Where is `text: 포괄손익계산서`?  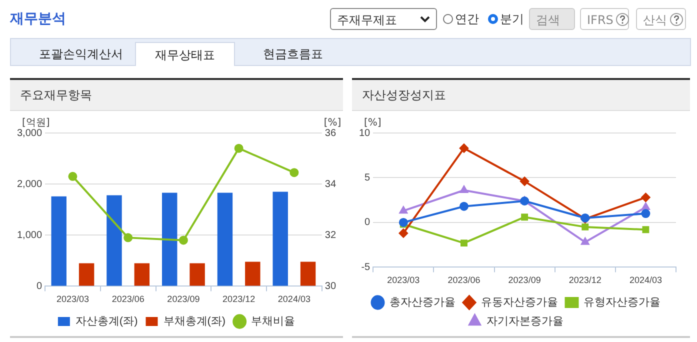
text: 포괄손익계산서 is located at coordinates (81, 54).